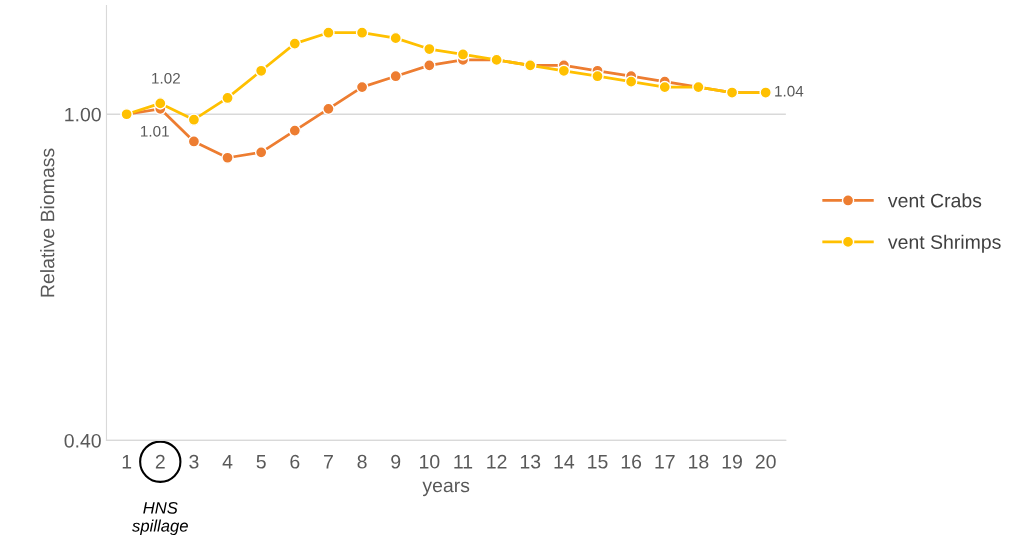  Describe the element at coordinates (127, 462) in the screenshot. I see `x-tick-label: 1` at that location.